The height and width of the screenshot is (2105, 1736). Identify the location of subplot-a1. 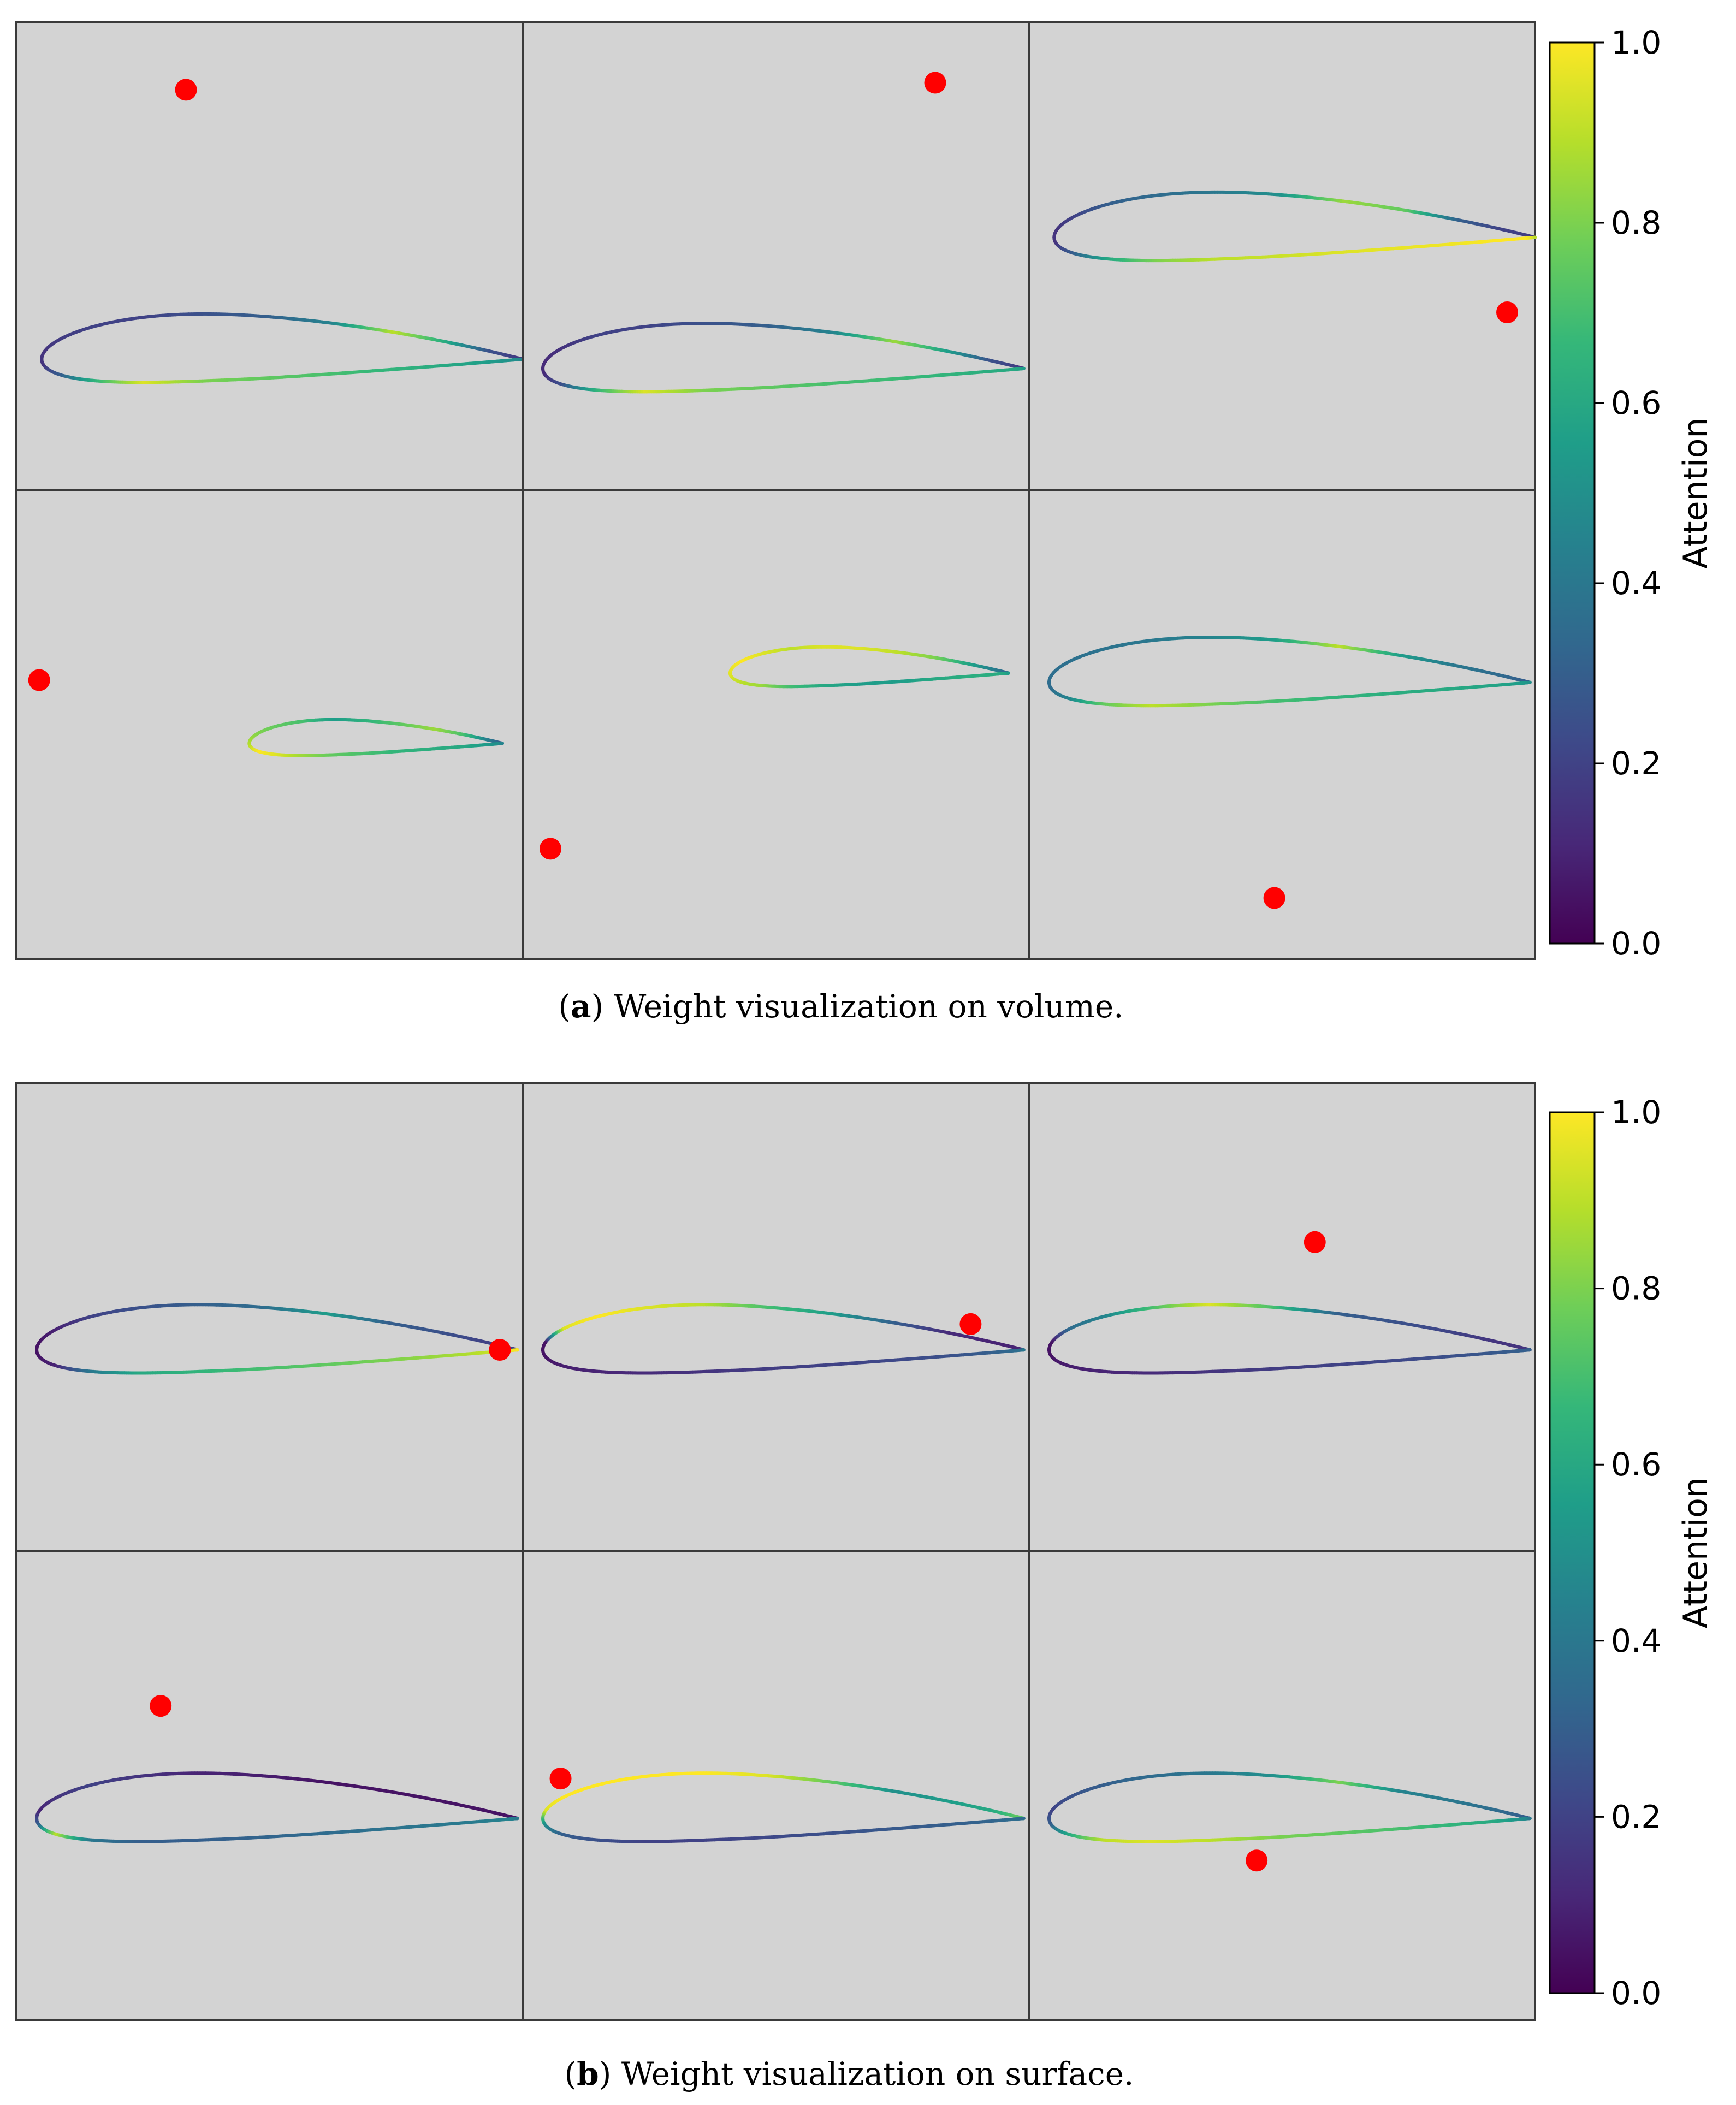
(269, 256).